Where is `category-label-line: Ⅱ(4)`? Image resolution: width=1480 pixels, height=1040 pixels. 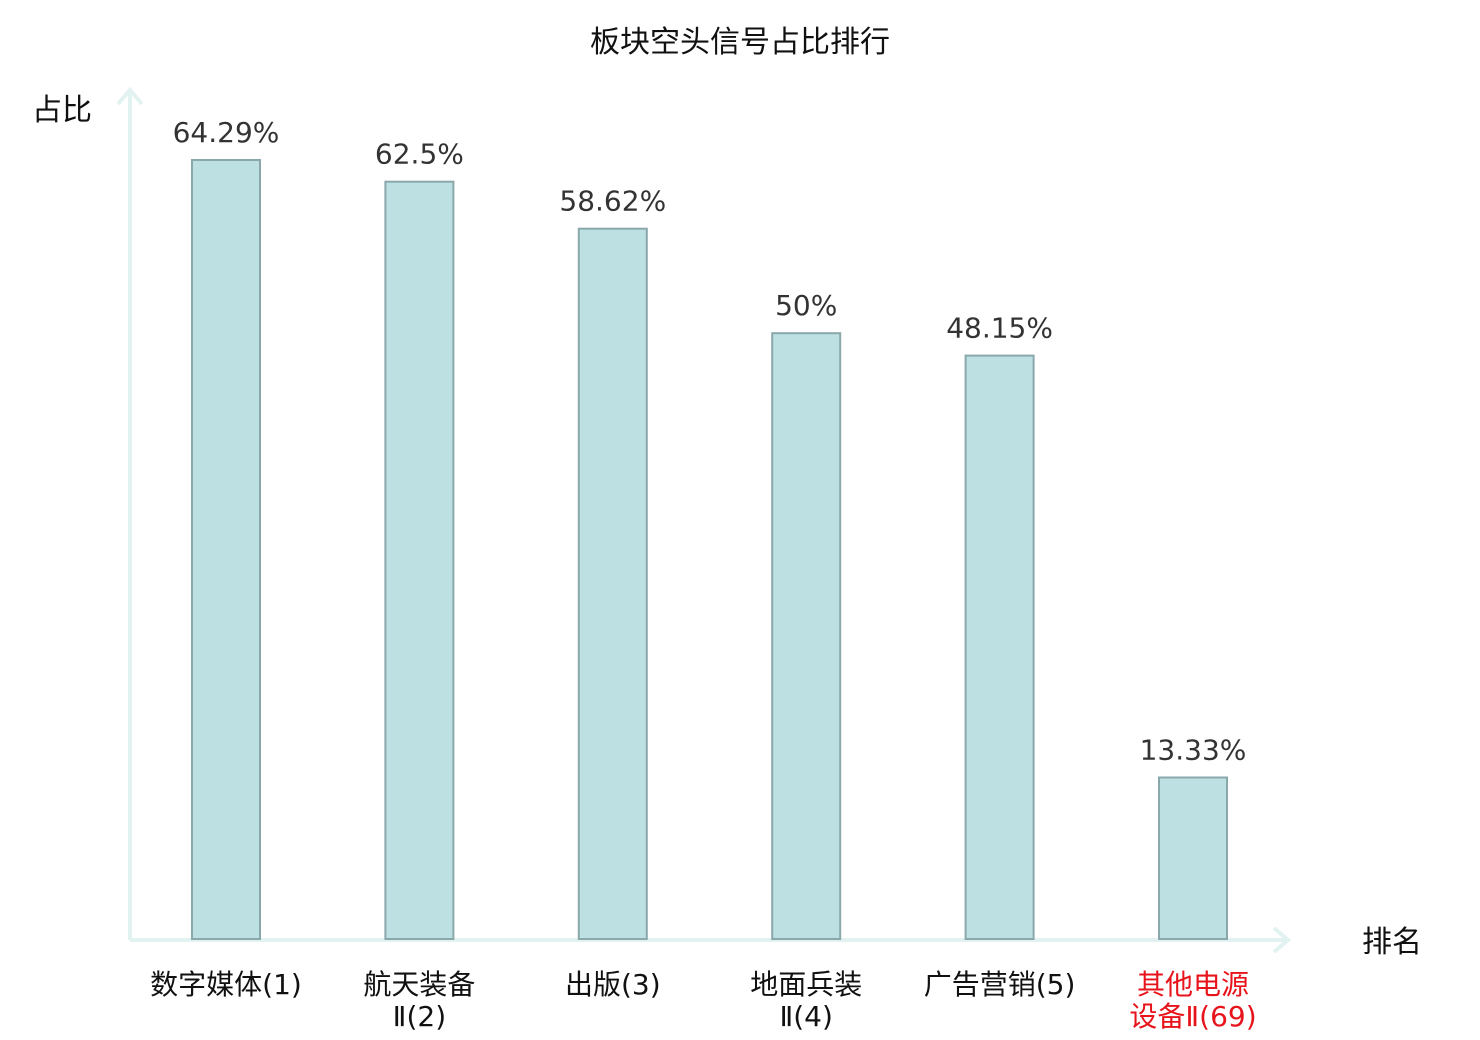
category-label-line: Ⅱ(4) is located at coordinates (805, 1016).